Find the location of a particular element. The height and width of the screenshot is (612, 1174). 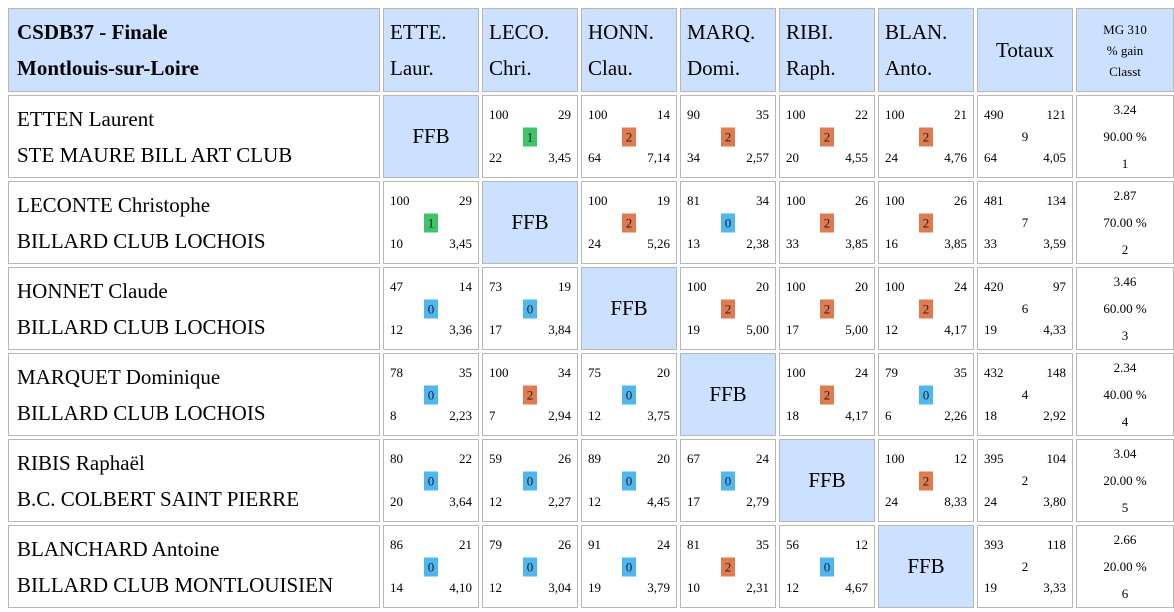

column-header: HONN. Clau. is located at coordinates (629, 50).